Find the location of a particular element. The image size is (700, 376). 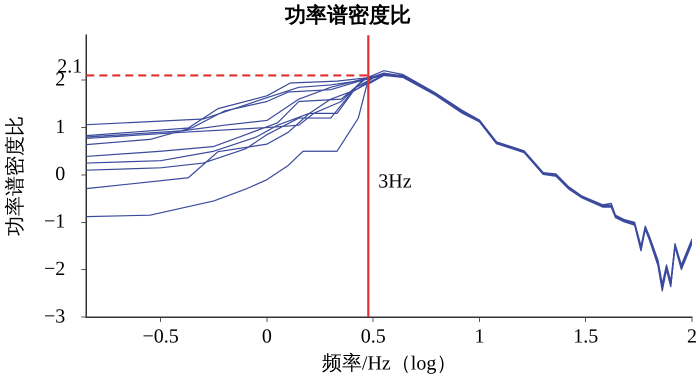

y-tick-label: −1 is located at coordinates (55, 221).